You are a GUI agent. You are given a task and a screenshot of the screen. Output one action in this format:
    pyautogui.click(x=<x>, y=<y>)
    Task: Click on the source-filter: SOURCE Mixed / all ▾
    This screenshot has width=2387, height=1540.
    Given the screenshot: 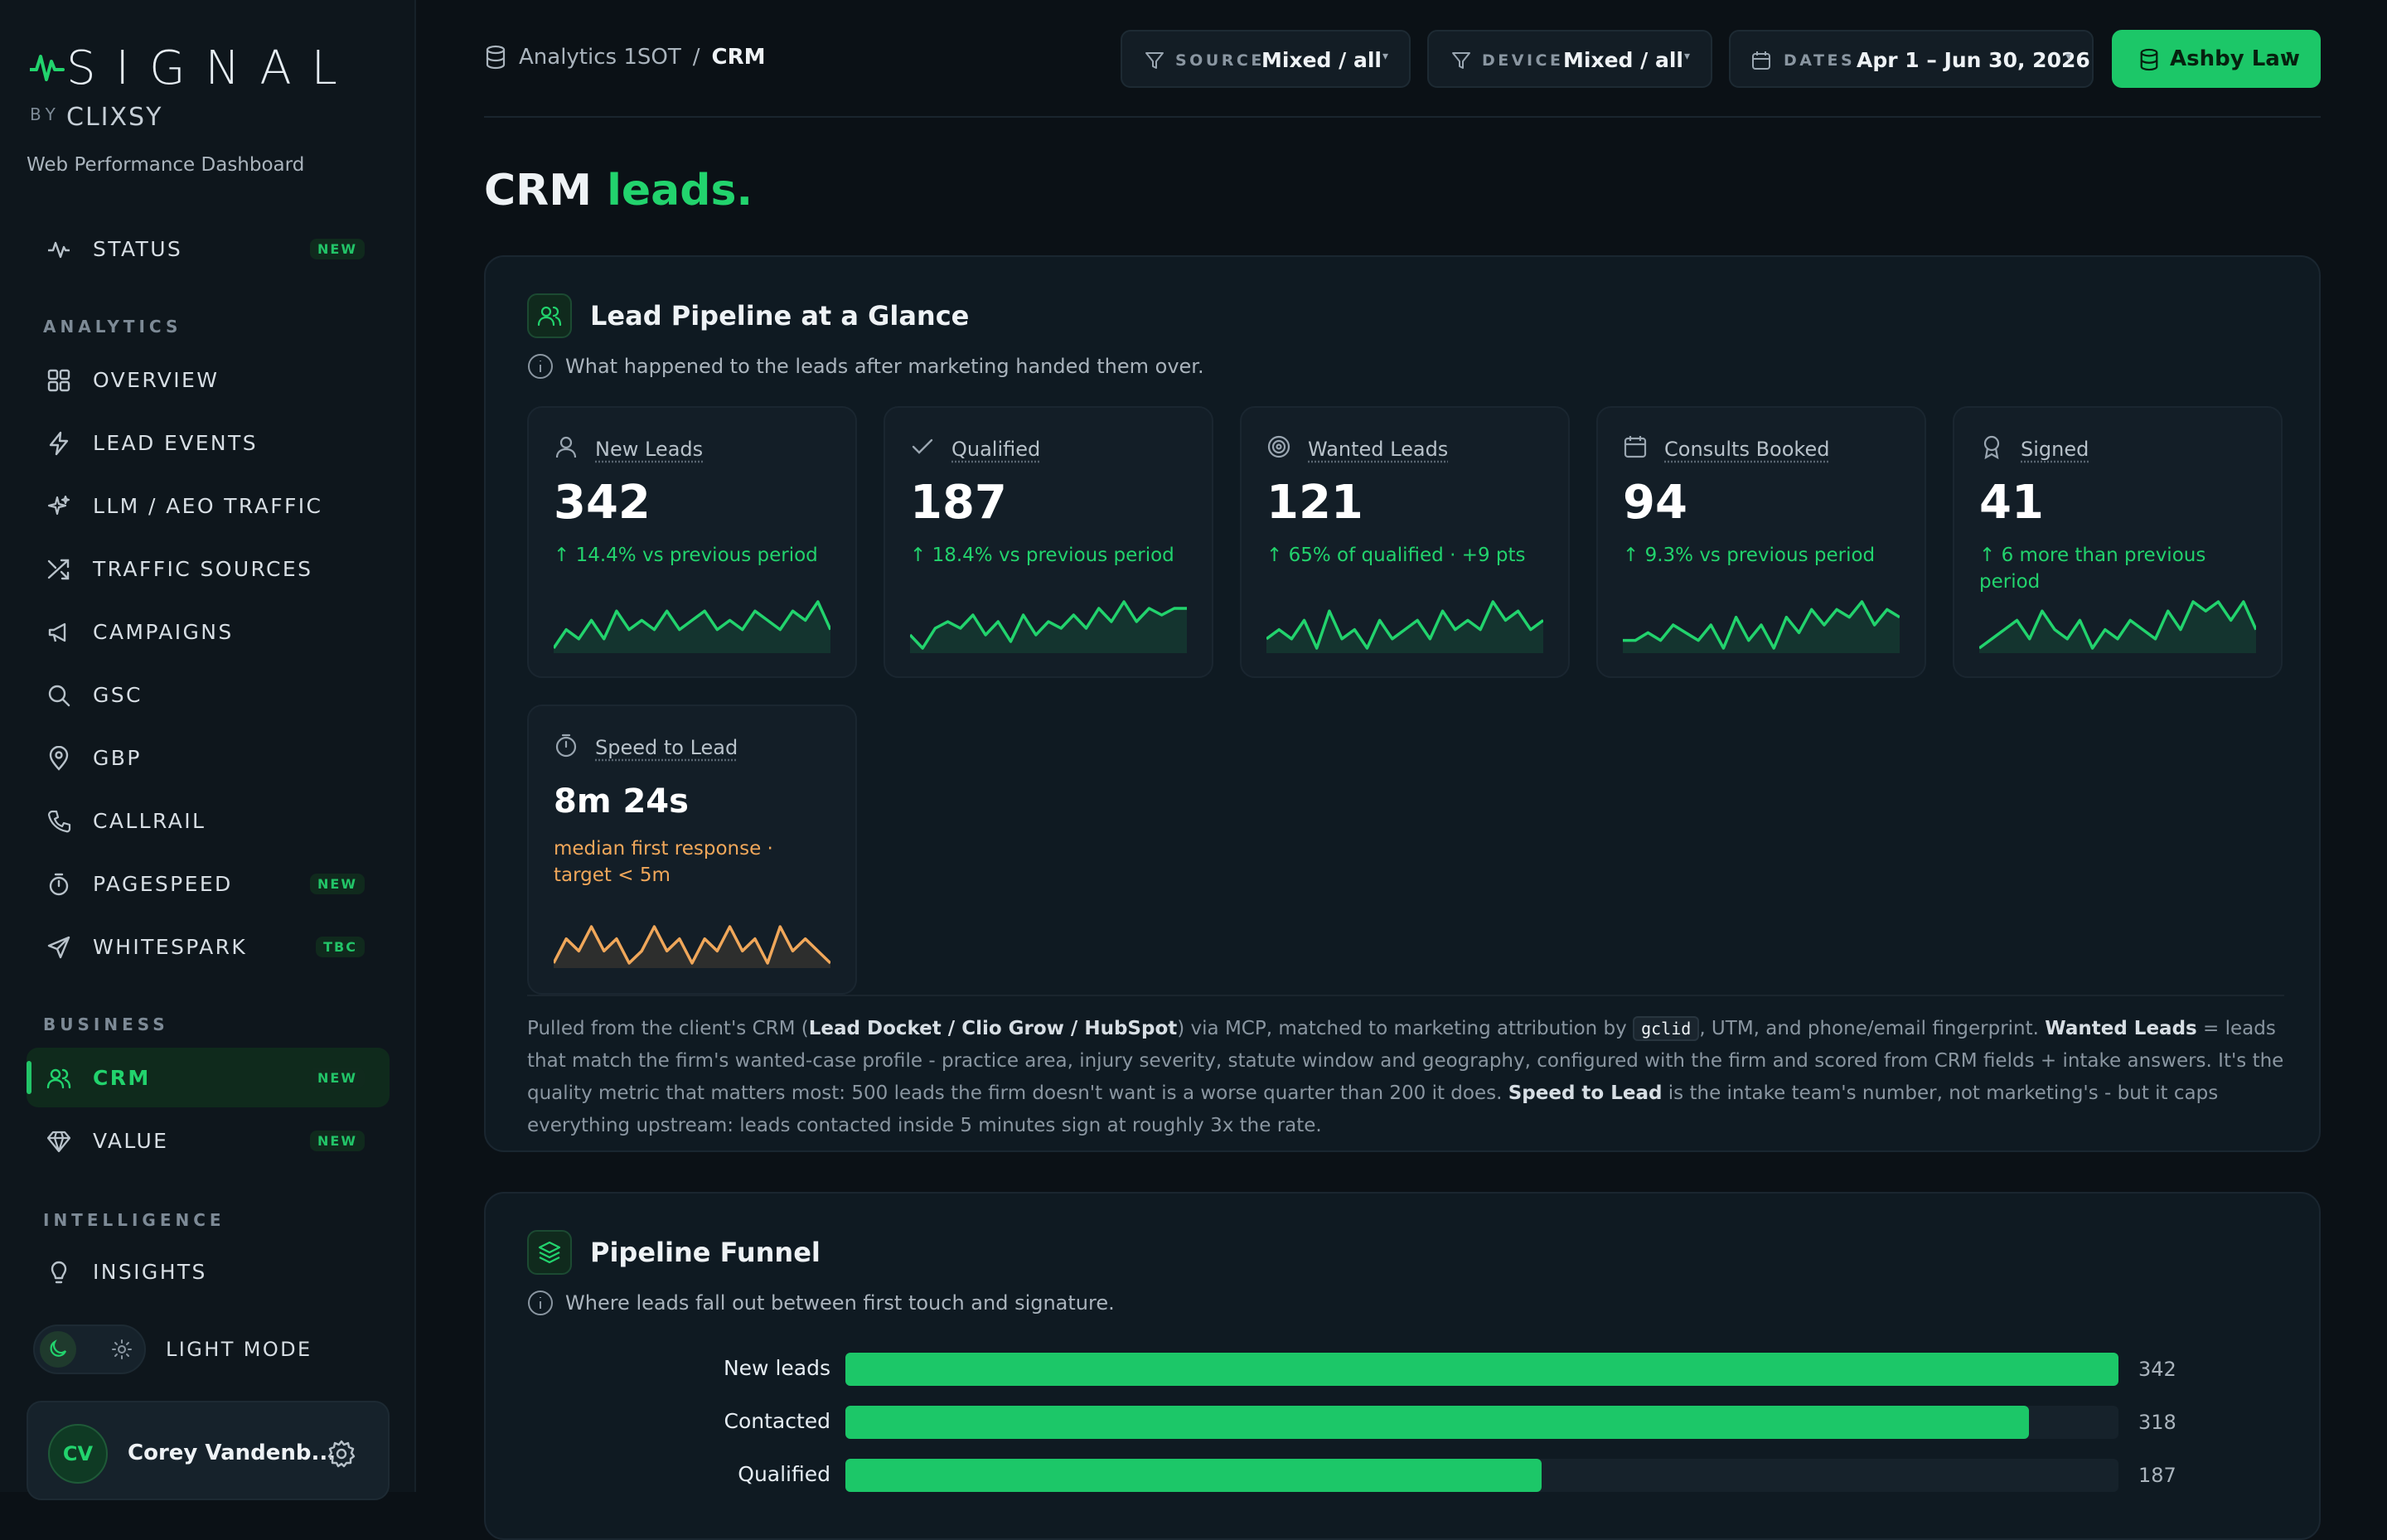 What is the action you would take?
    pyautogui.click(x=1266, y=59)
    